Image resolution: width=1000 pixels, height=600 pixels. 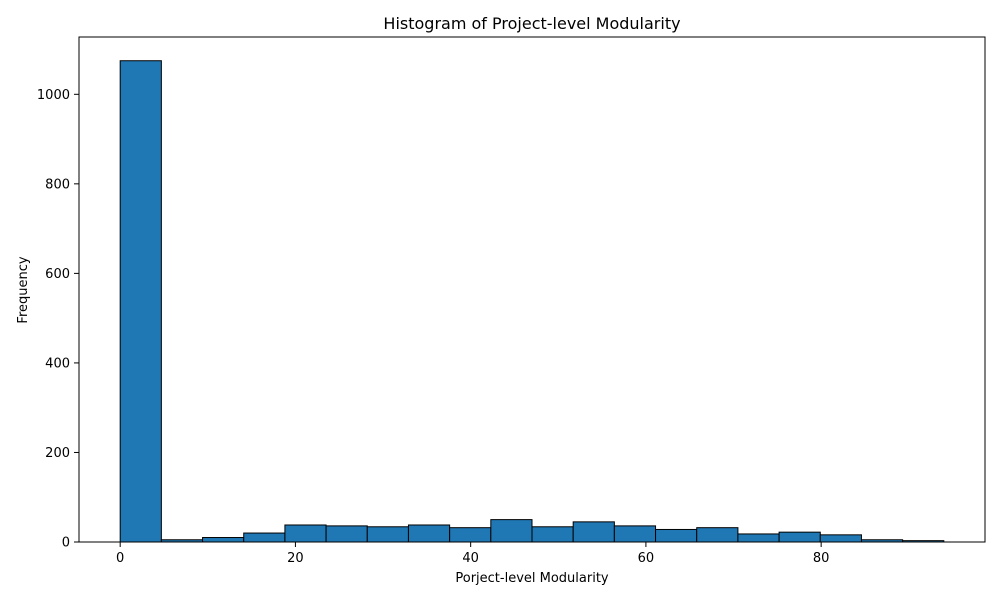 What do you see at coordinates (295, 558) in the screenshot?
I see `x-tick-label: 20` at bounding box center [295, 558].